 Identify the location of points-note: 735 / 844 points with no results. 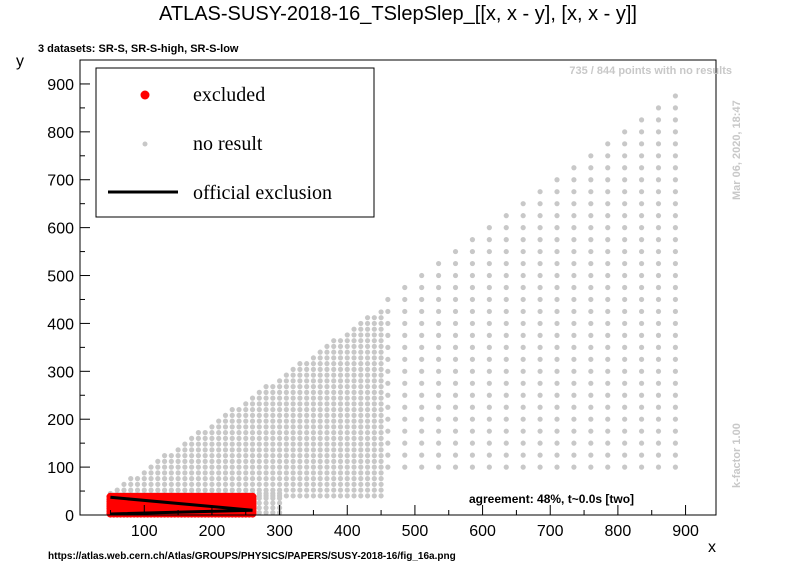
(650, 71).